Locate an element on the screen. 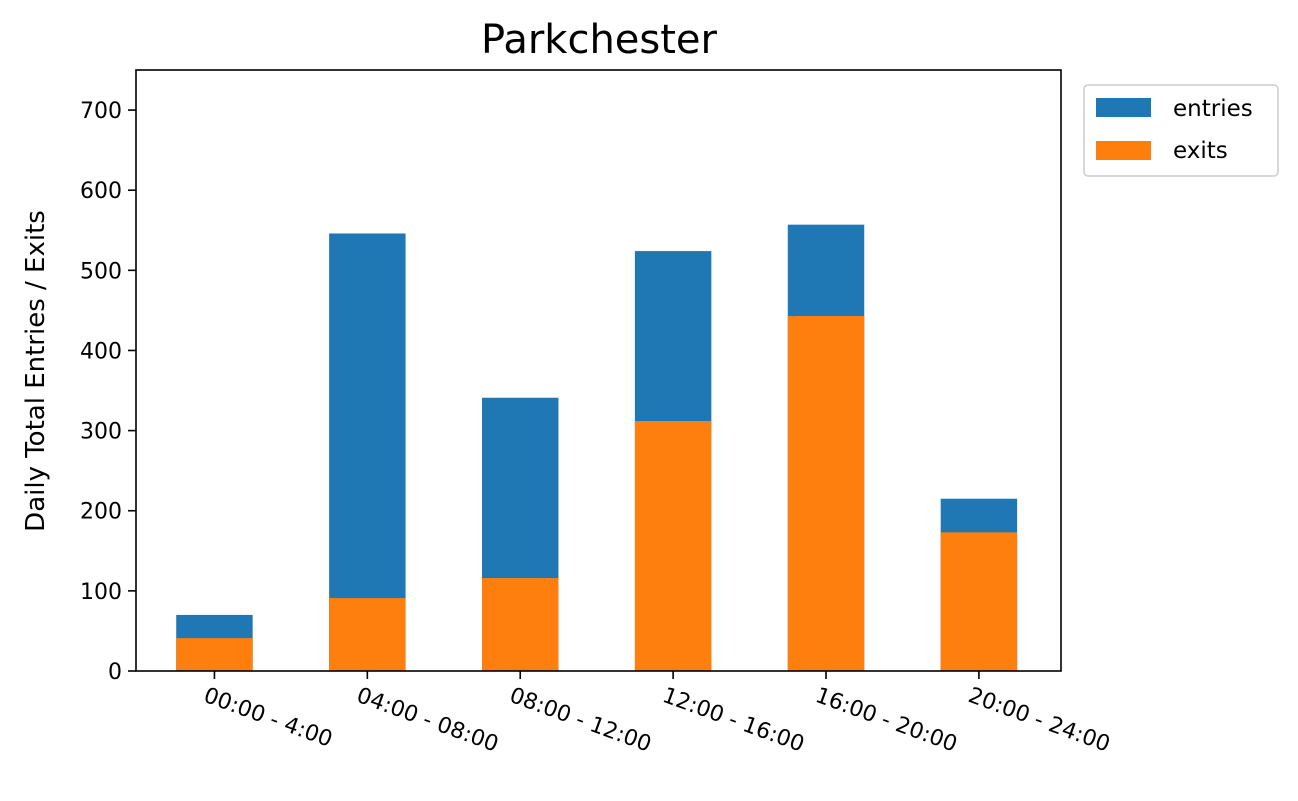 Image resolution: width=1298 pixels, height=801 pixels. legend-swatch-exits is located at coordinates (1123, 150).